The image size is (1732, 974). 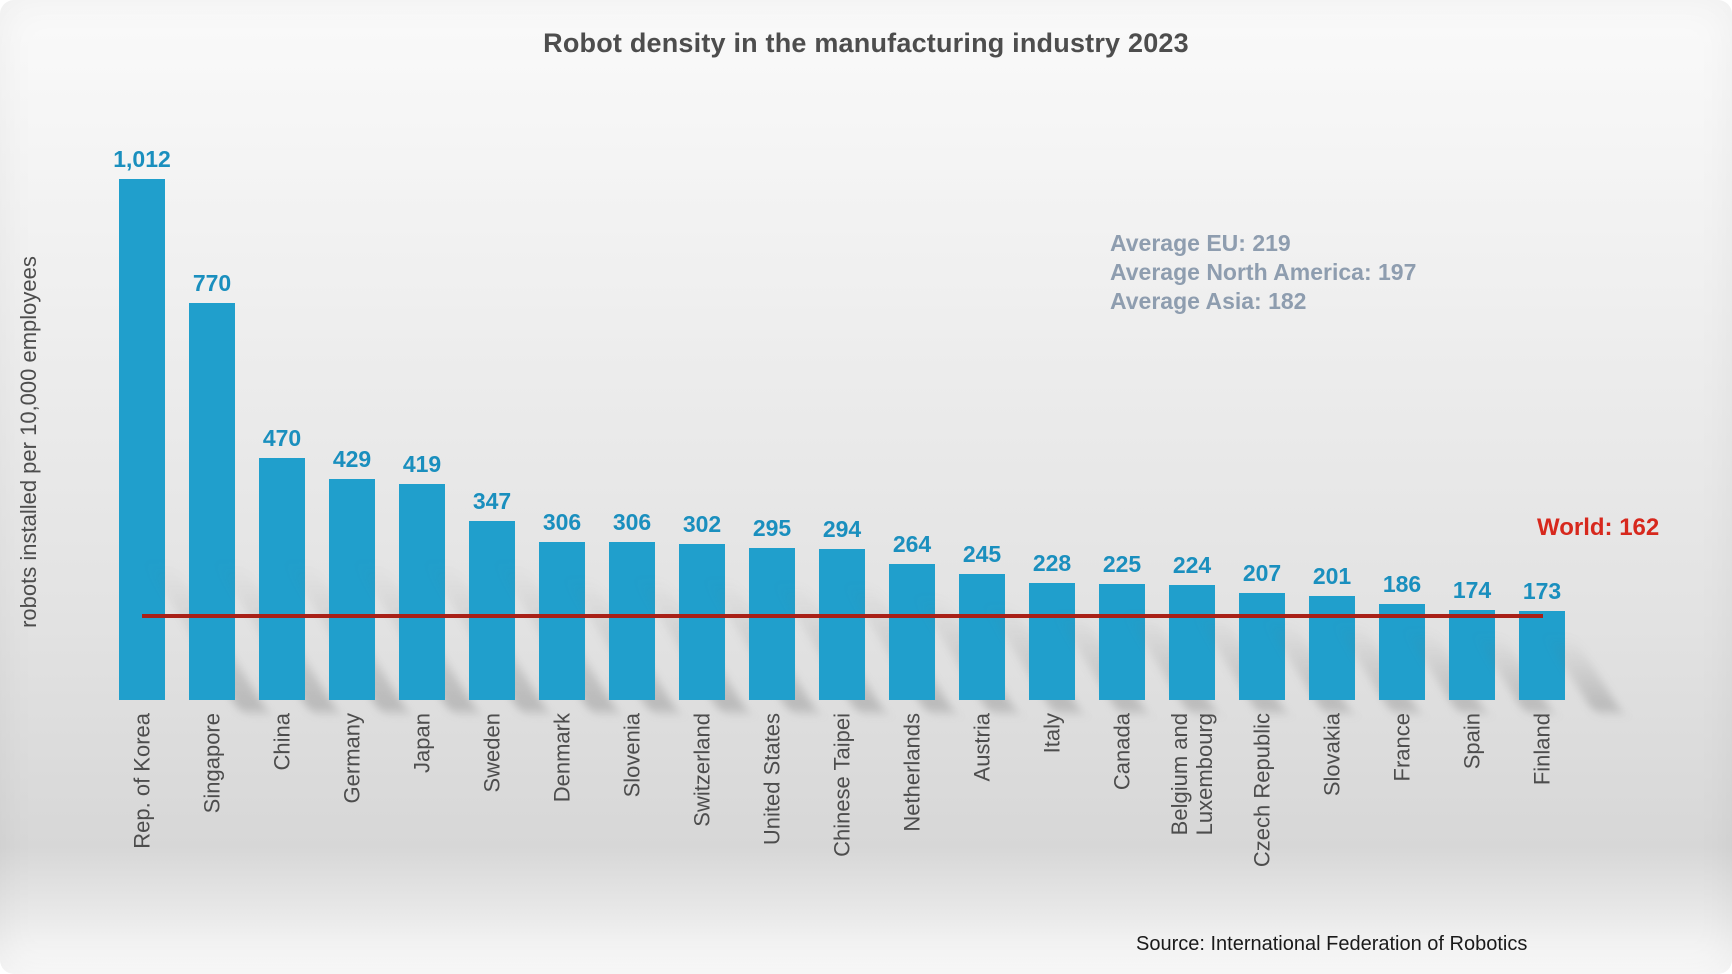 I want to click on x-axis-label: Denmark, so click(x=562, y=758).